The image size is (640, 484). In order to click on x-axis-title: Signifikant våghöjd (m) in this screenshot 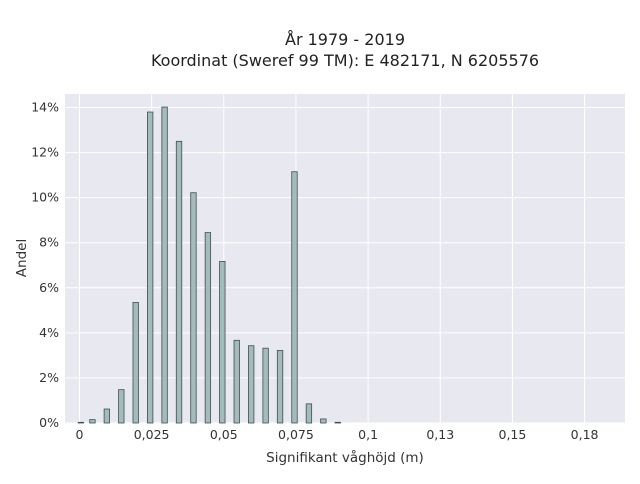, I will do `click(345, 457)`.